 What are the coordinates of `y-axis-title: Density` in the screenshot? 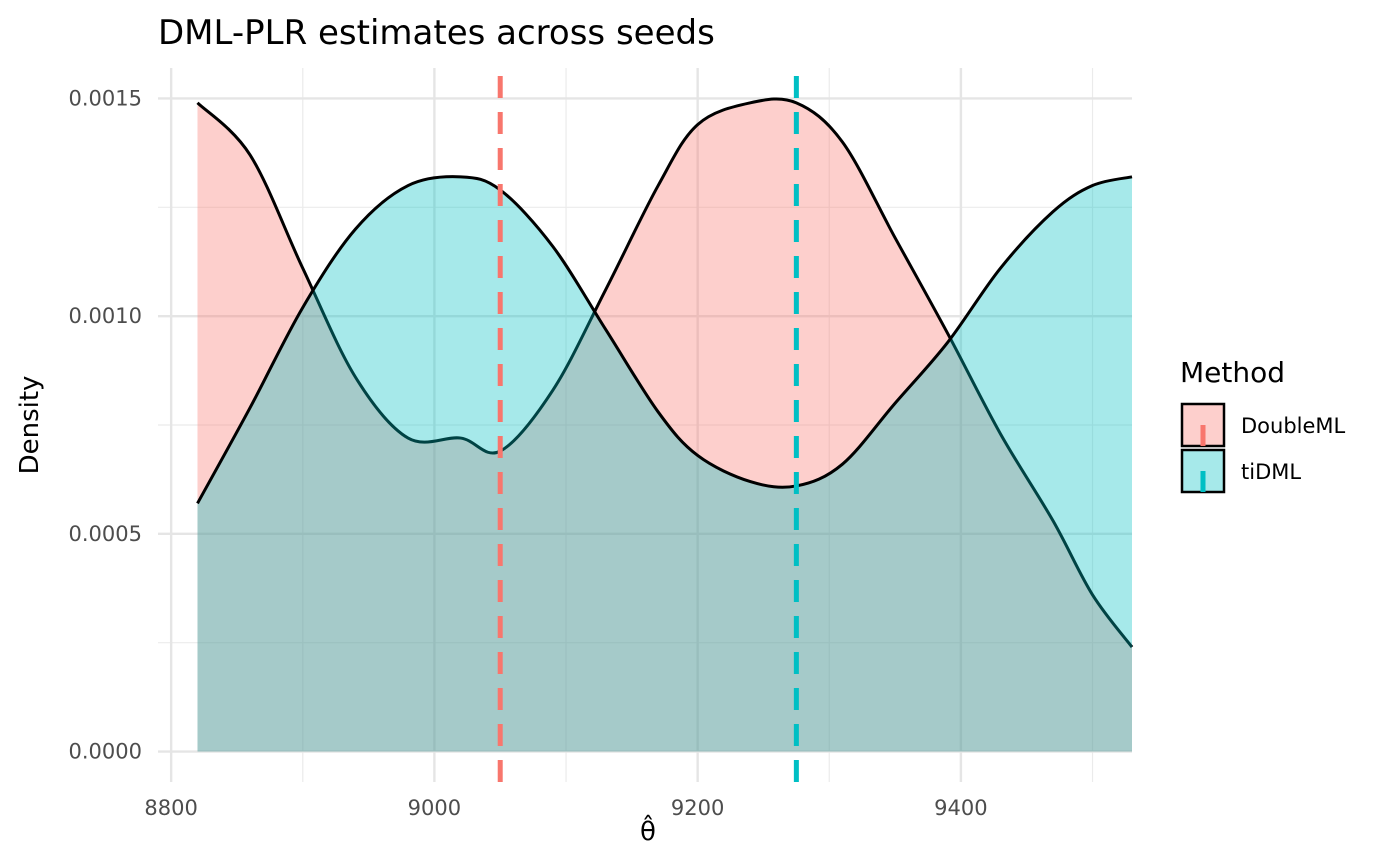 It's located at (30, 425).